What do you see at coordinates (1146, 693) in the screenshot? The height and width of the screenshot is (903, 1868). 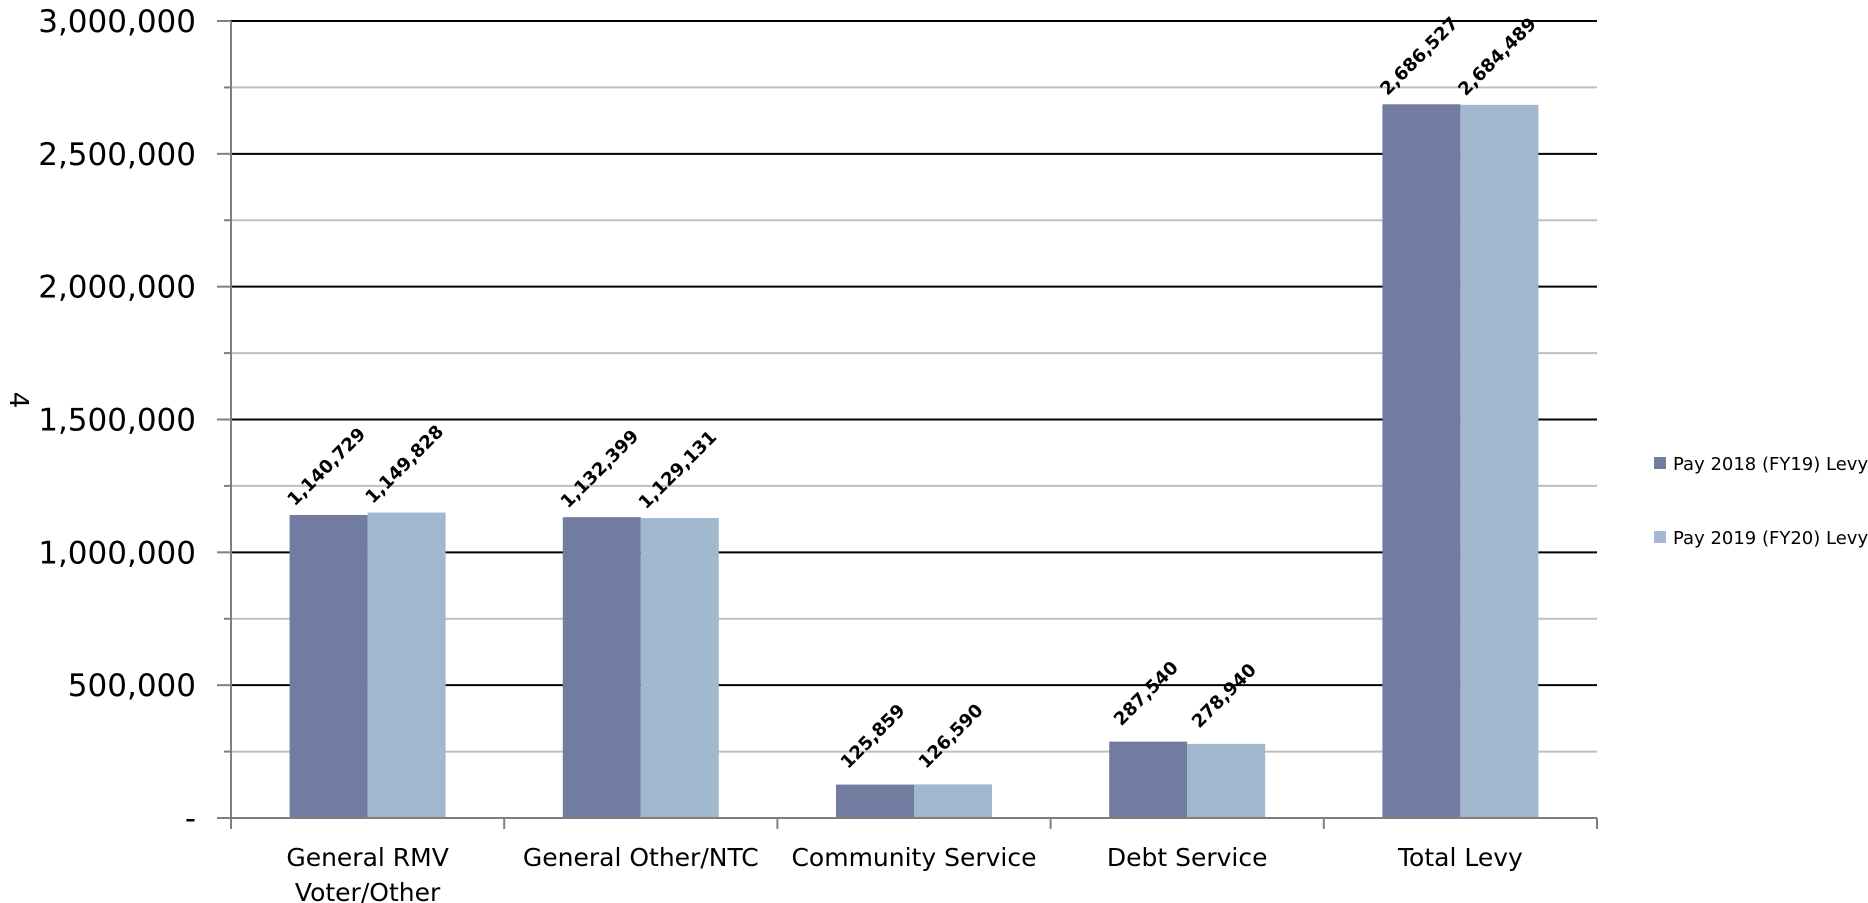 I see `data-label: 287,540` at bounding box center [1146, 693].